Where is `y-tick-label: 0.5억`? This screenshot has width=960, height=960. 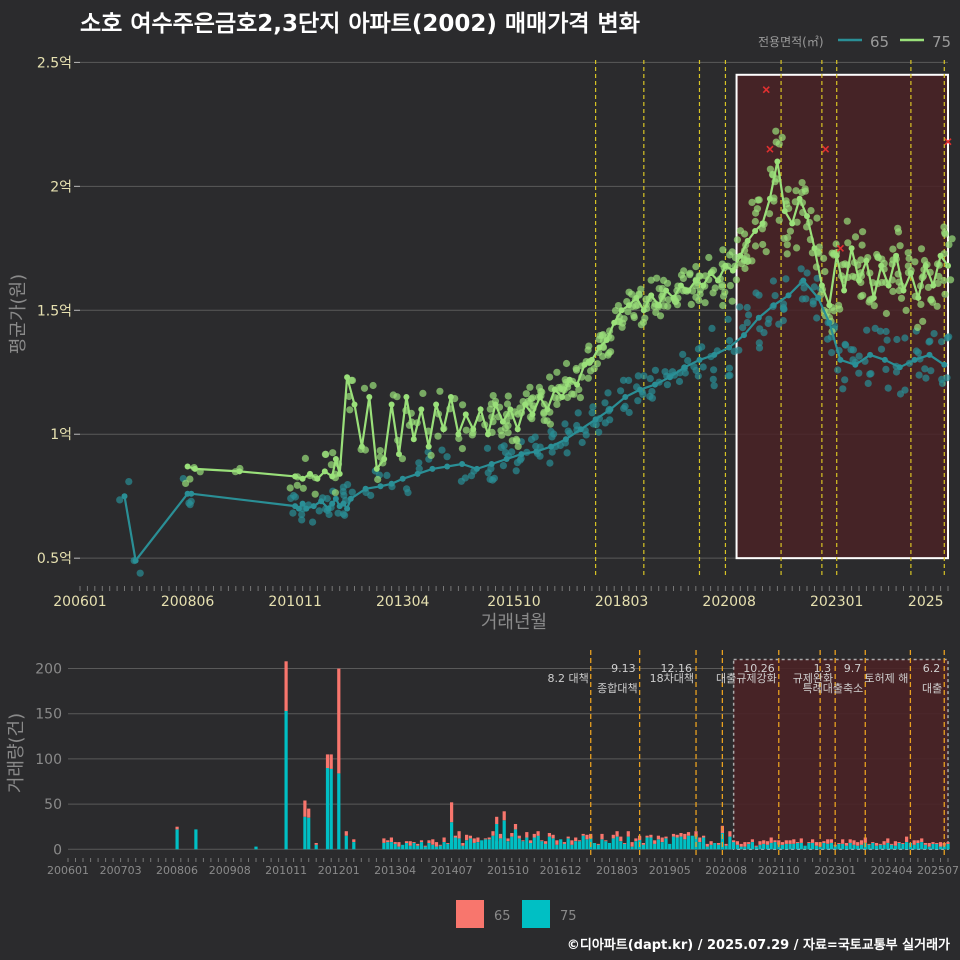
y-tick-label: 0.5억 is located at coordinates (54, 559).